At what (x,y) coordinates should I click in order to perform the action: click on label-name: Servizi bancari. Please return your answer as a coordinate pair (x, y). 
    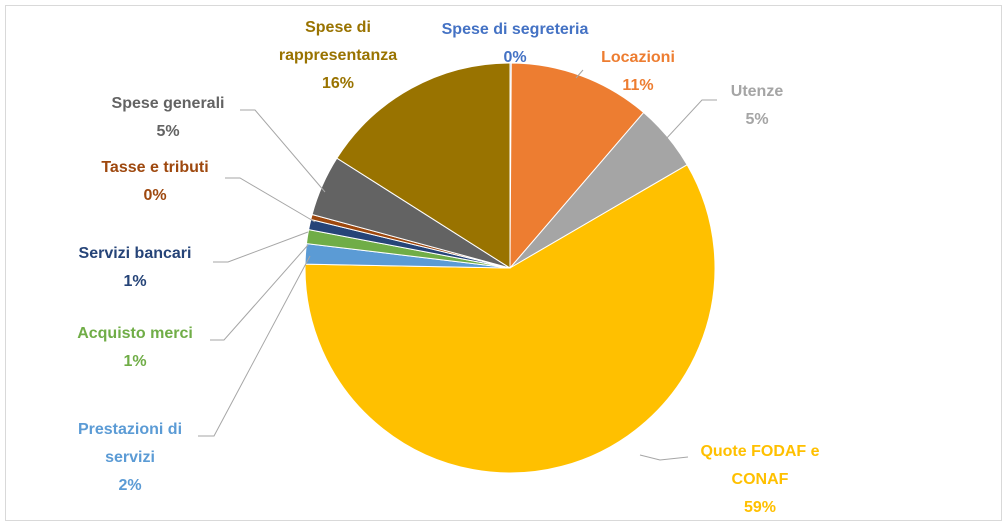
    Looking at the image, I should click on (135, 253).